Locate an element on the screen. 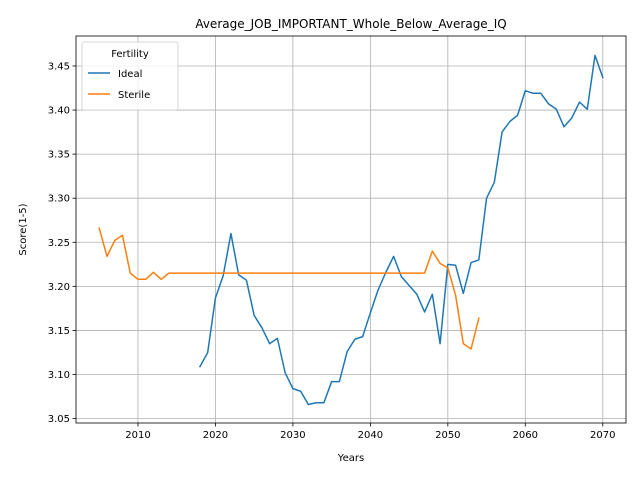 The width and height of the screenshot is (640, 480). y-tick-label: 3.10 is located at coordinates (59, 375).